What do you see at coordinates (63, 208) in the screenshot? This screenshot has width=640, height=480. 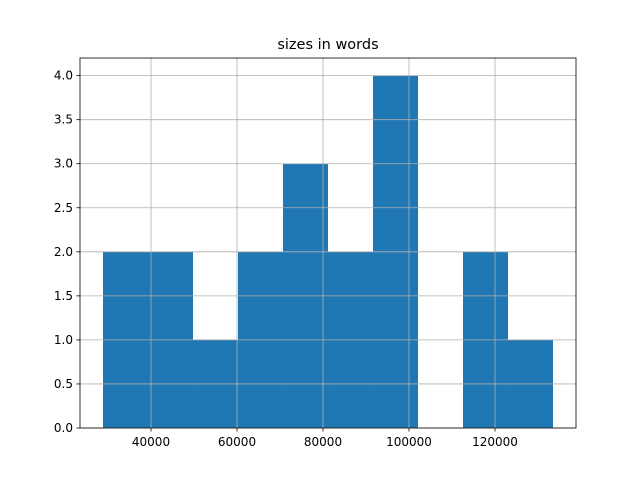 I see `y-tick-label: 2.5` at bounding box center [63, 208].